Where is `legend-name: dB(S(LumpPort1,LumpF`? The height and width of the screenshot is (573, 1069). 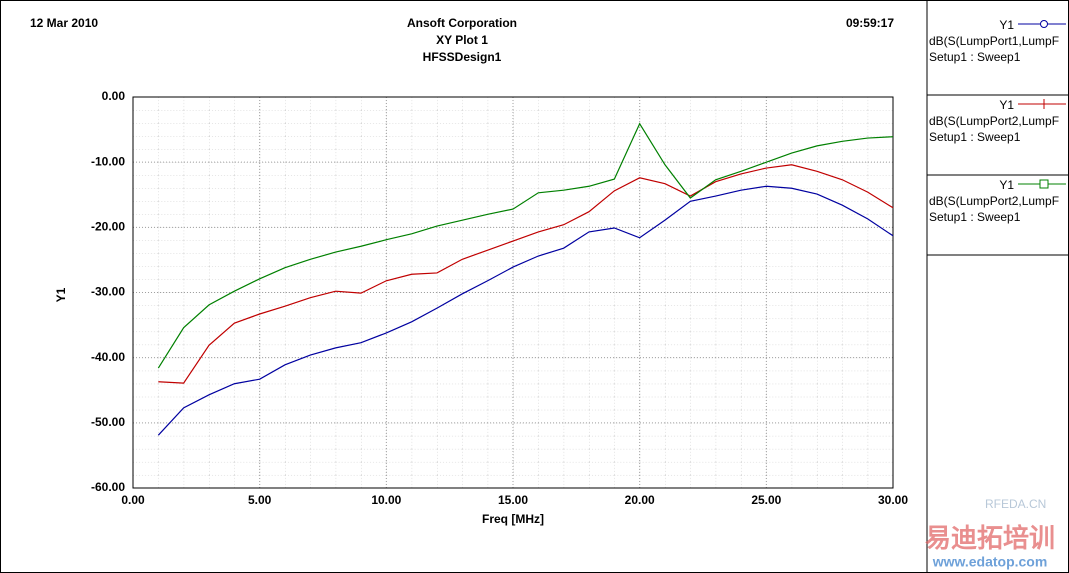
legend-name: dB(S(LumpPort1,LumpF is located at coordinates (994, 41).